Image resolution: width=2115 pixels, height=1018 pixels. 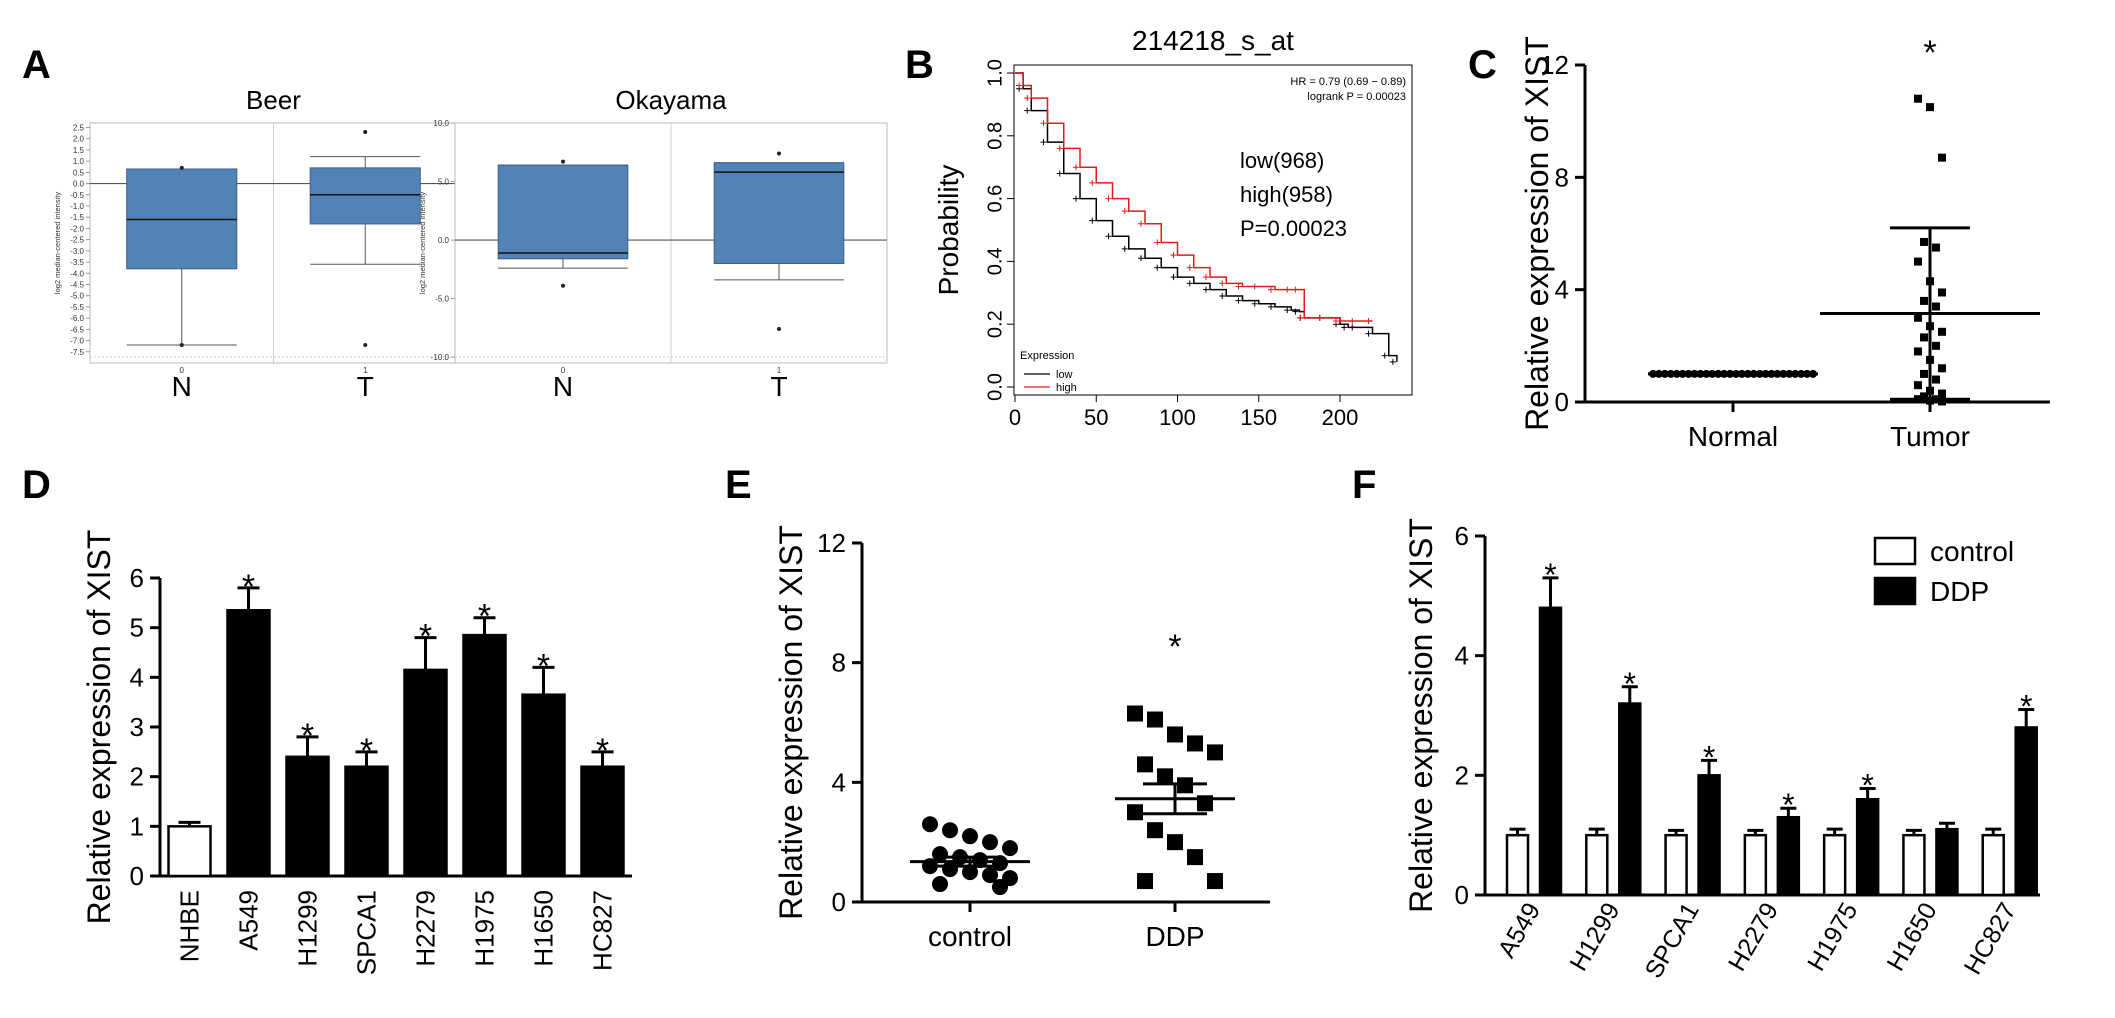 What do you see at coordinates (137, 727) in the screenshot?
I see `y-tick-label: 3` at bounding box center [137, 727].